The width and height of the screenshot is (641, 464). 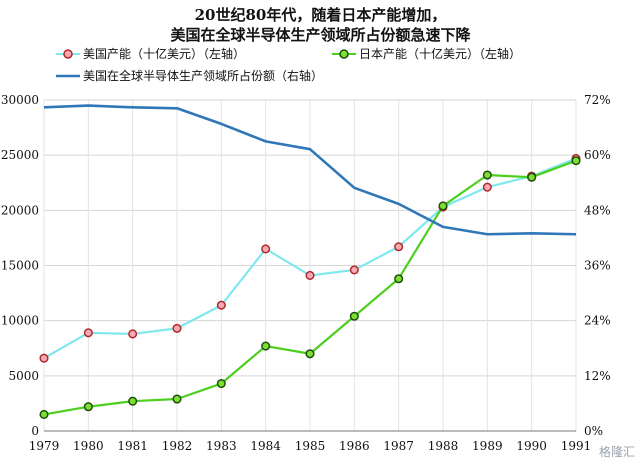 I want to click on legend-swatch-japan-capacity, so click(x=344, y=54).